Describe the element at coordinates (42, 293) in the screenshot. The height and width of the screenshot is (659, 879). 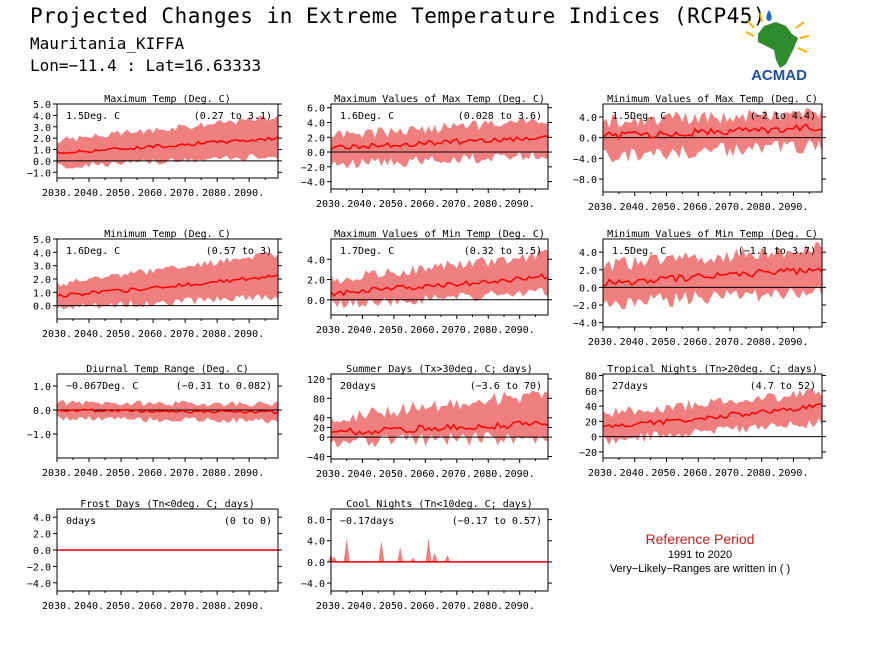
I see `y-tick-label: 1.0` at that location.